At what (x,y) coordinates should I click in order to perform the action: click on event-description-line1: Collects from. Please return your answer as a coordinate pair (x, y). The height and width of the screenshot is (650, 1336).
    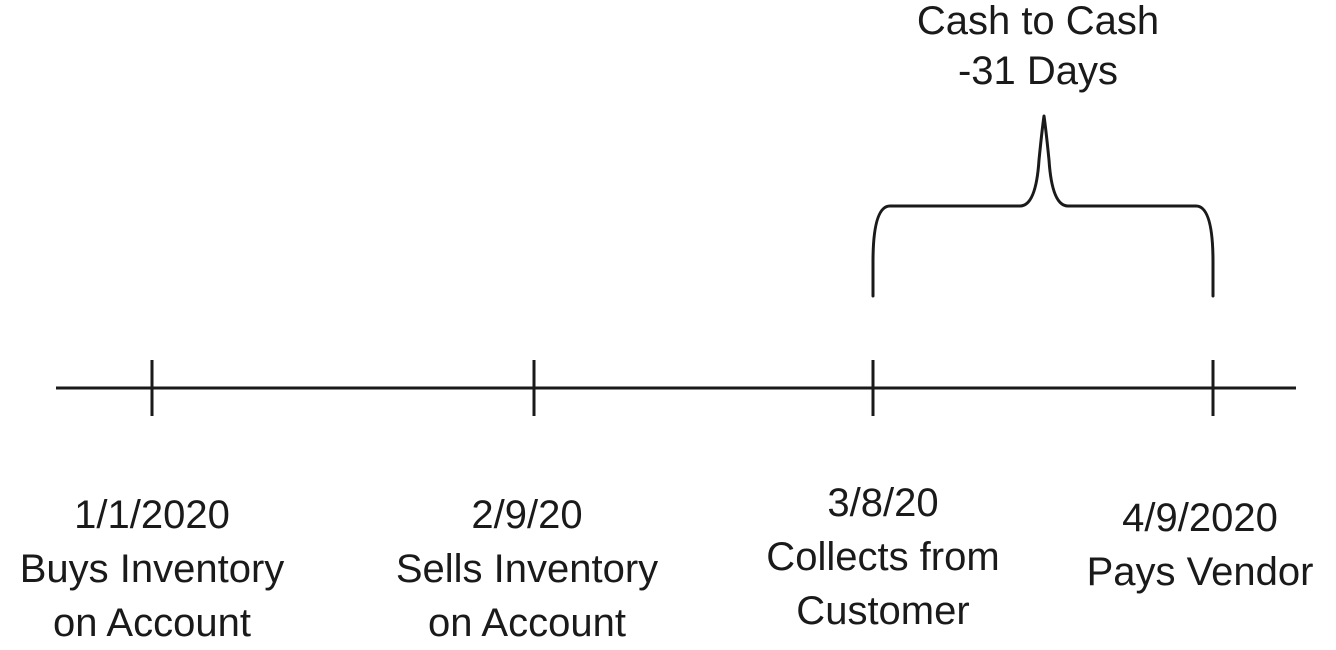
    Looking at the image, I should click on (883, 557).